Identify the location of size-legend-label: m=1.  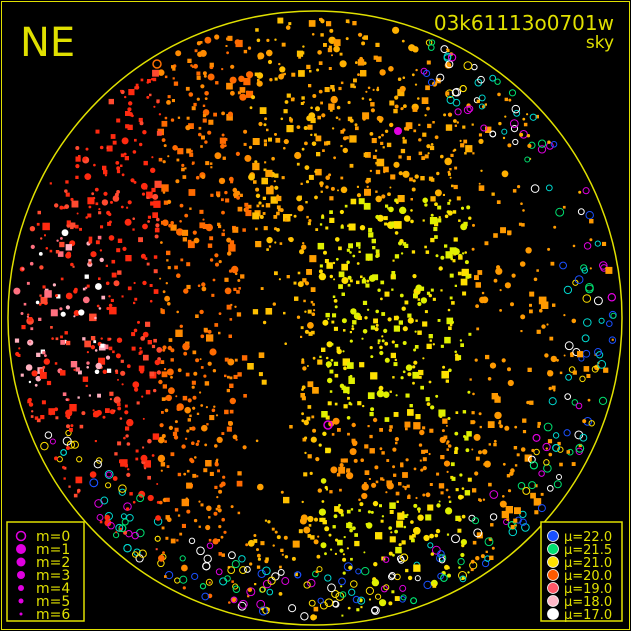
(53, 550).